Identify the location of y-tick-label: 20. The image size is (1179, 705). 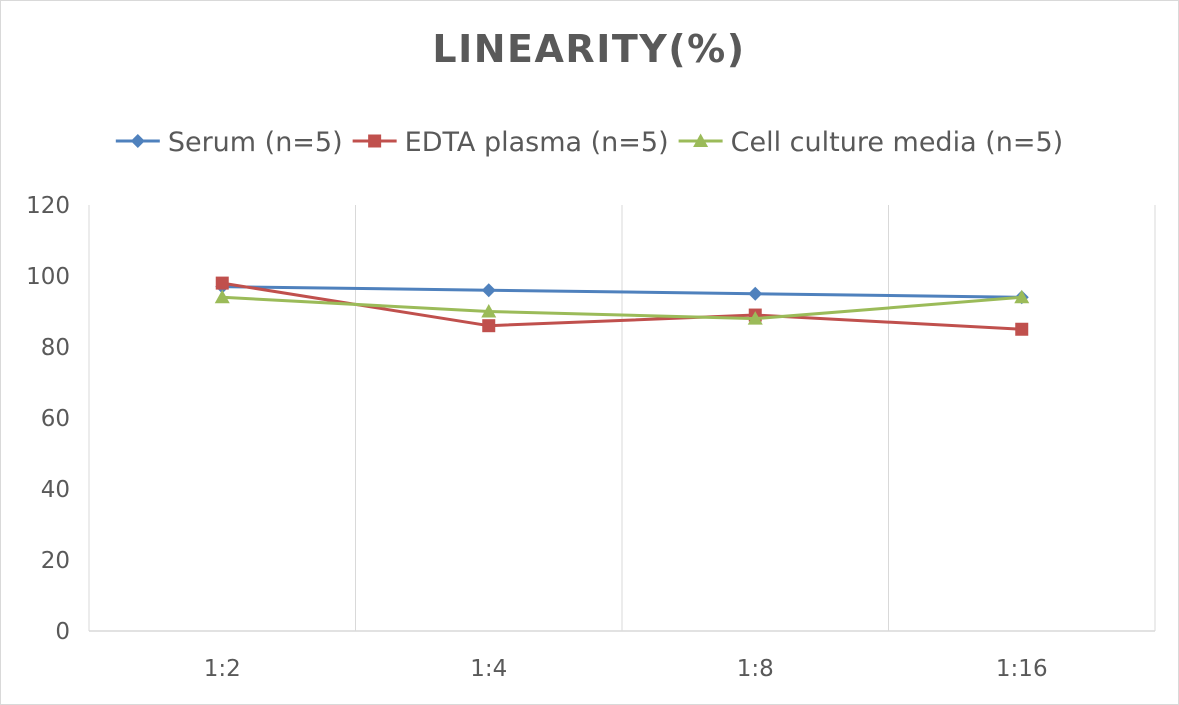
(55, 561).